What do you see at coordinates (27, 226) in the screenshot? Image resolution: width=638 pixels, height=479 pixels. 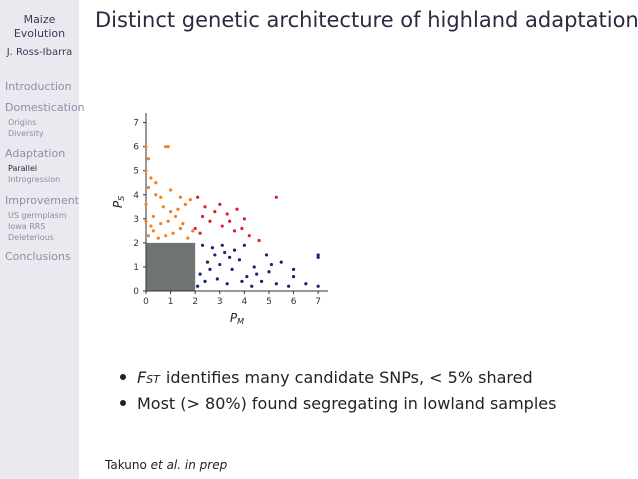 I see `sidebar-sub-iowa-rrs: Iowa RRS` at bounding box center [27, 226].